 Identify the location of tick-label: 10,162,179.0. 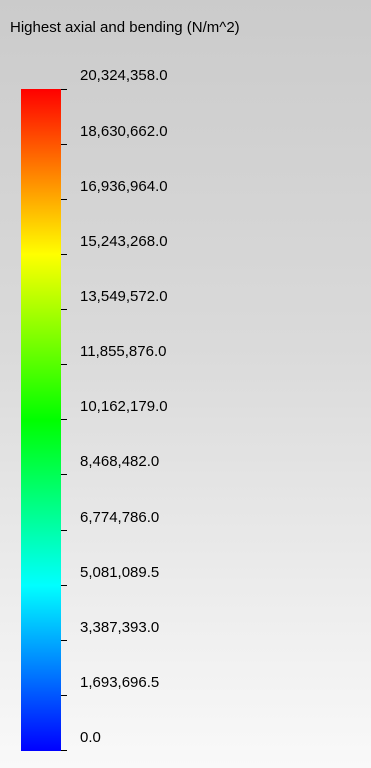
(124, 406).